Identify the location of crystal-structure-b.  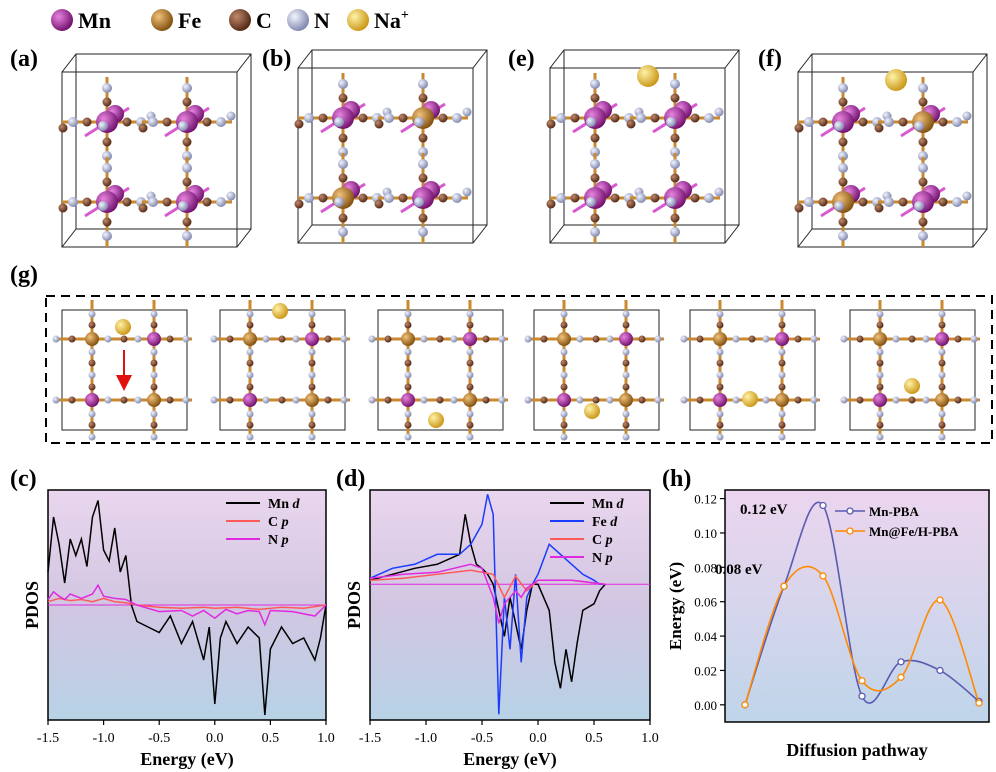
(391, 146).